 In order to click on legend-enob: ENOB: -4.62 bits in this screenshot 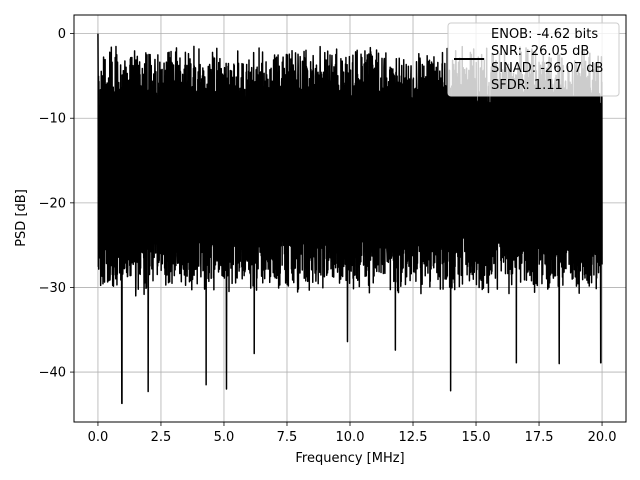, I will do `click(544, 34)`.